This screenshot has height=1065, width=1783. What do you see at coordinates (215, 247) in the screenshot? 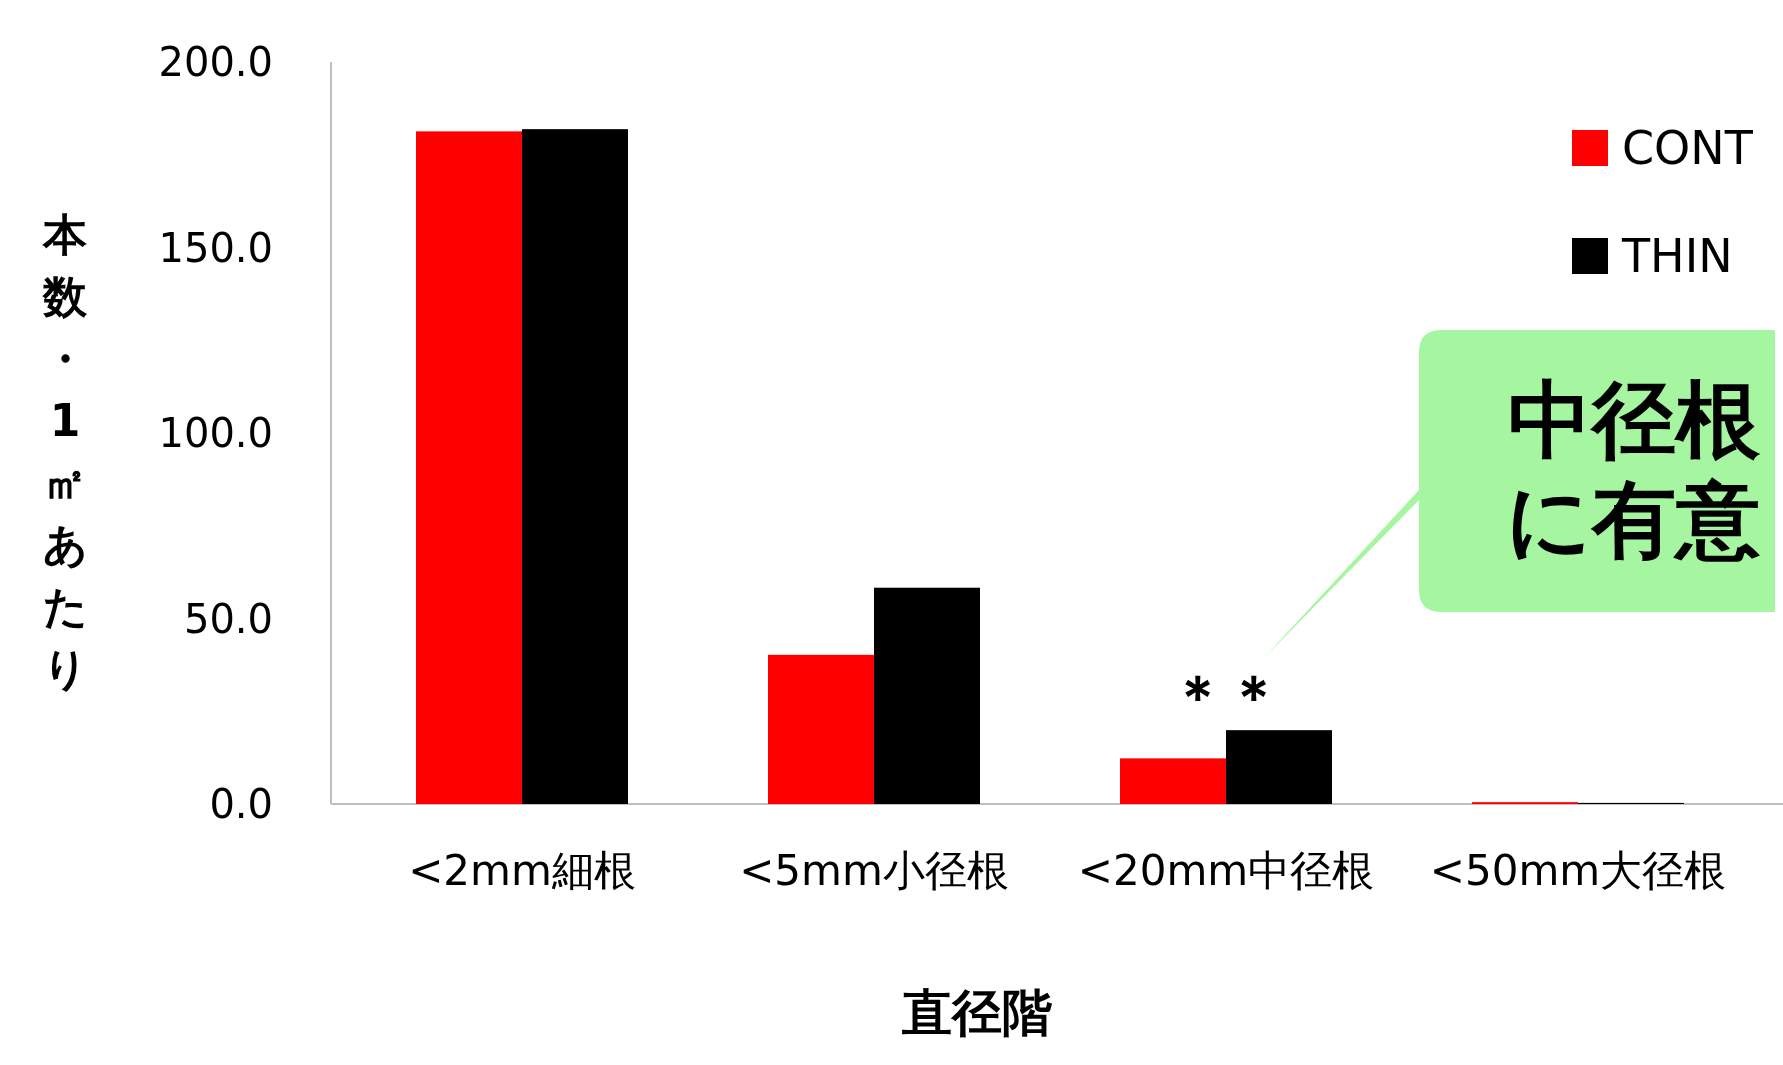
I see `y-tick-label: 150.0` at bounding box center [215, 247].